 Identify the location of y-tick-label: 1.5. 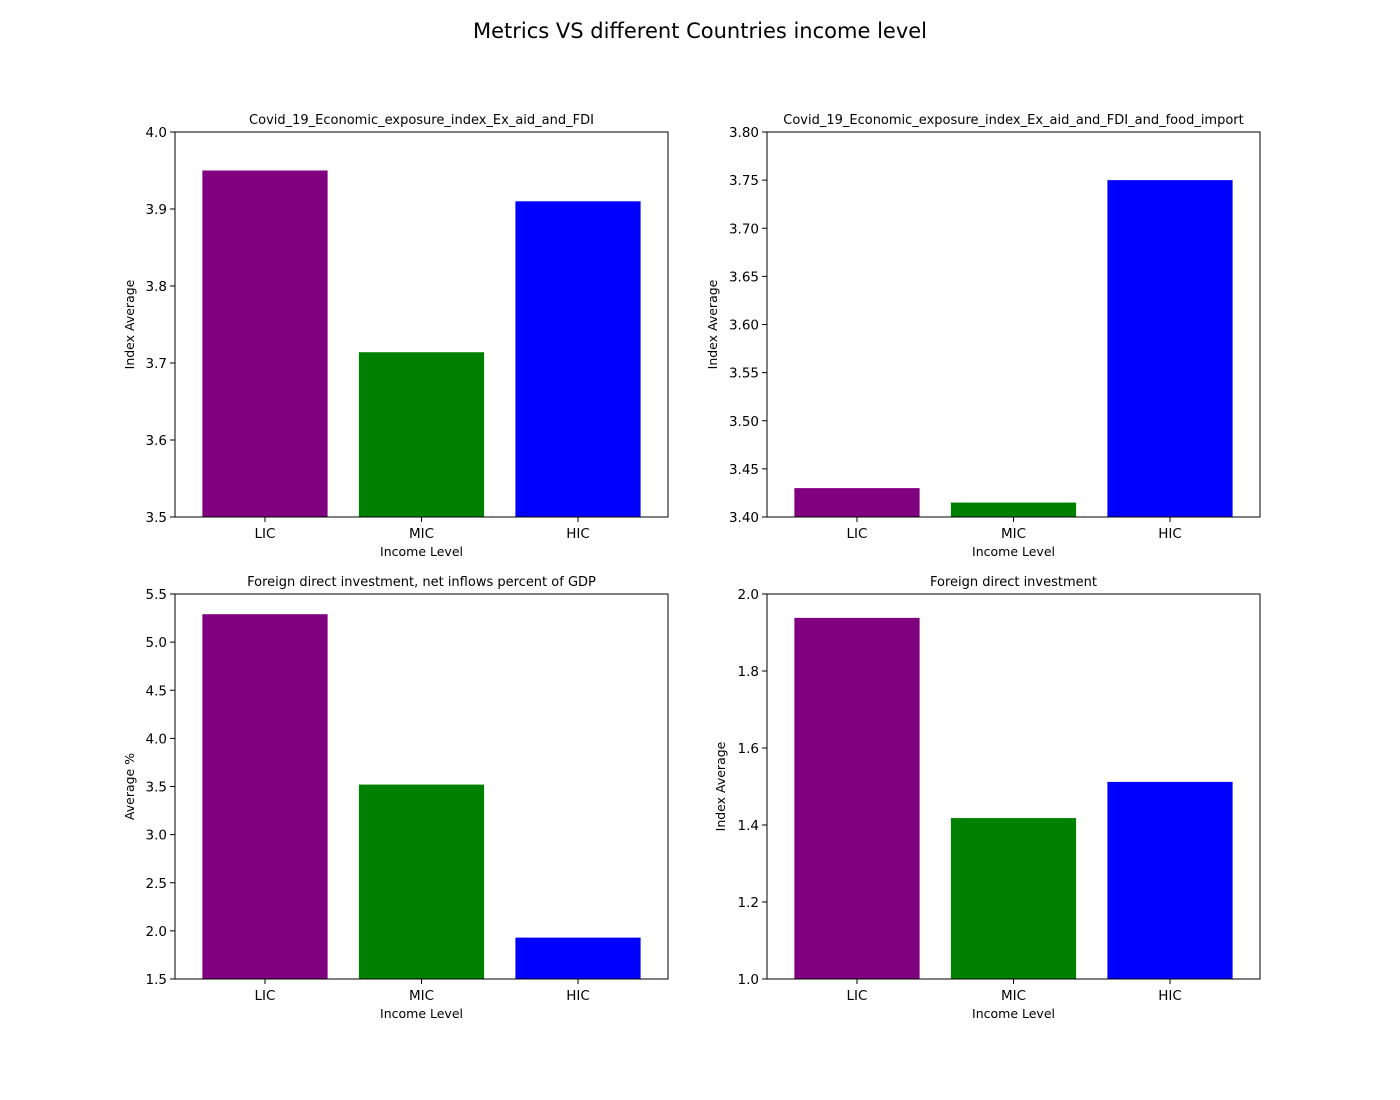
(156, 980).